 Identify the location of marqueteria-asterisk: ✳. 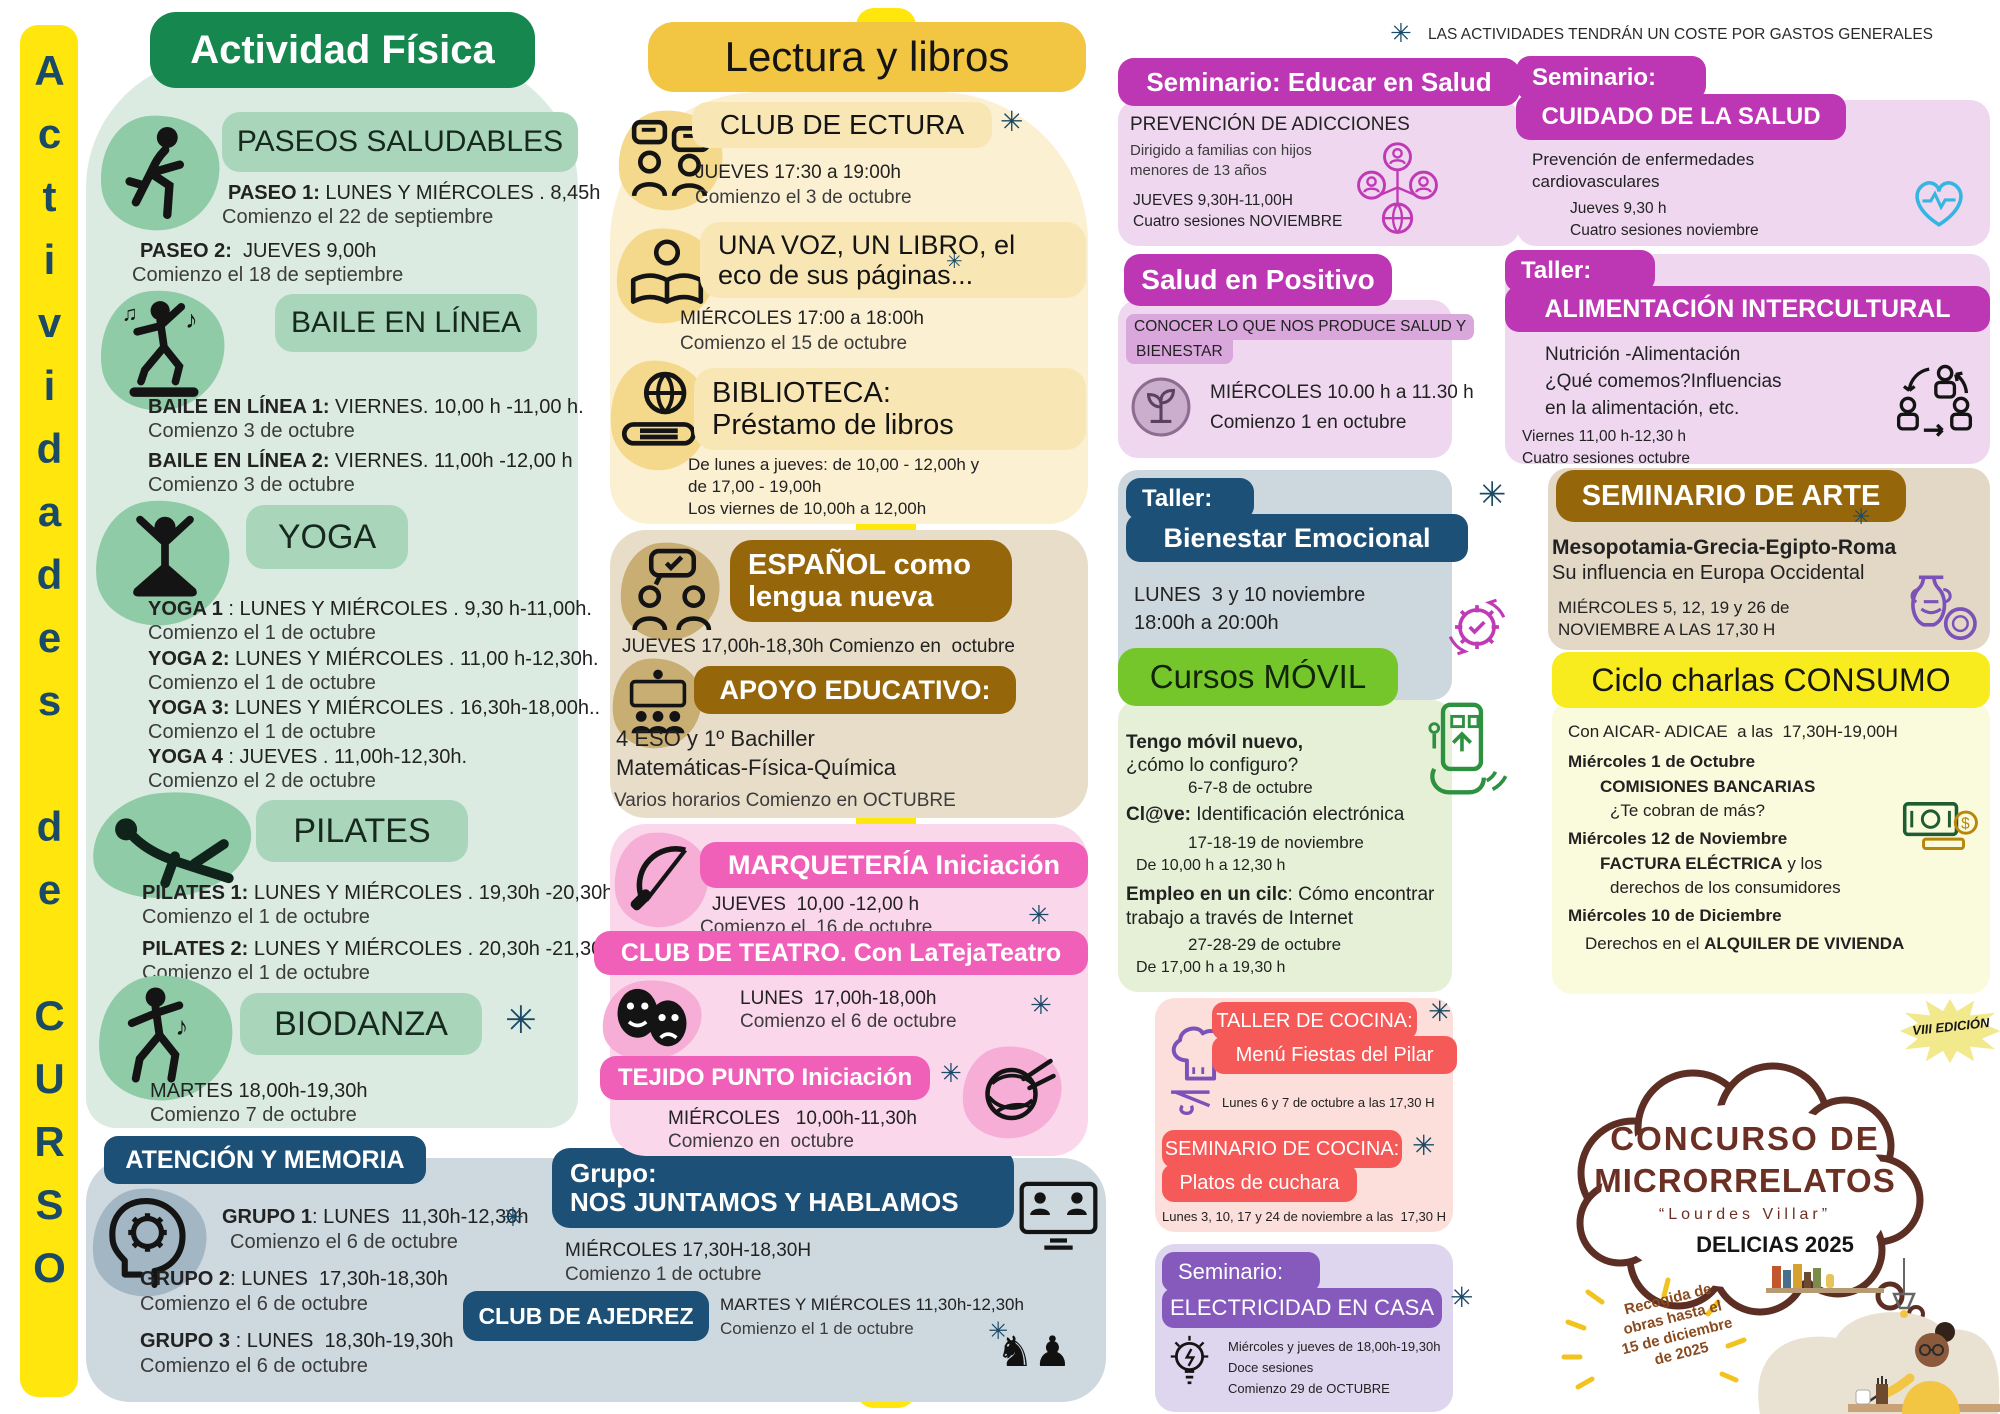
(1039, 915).